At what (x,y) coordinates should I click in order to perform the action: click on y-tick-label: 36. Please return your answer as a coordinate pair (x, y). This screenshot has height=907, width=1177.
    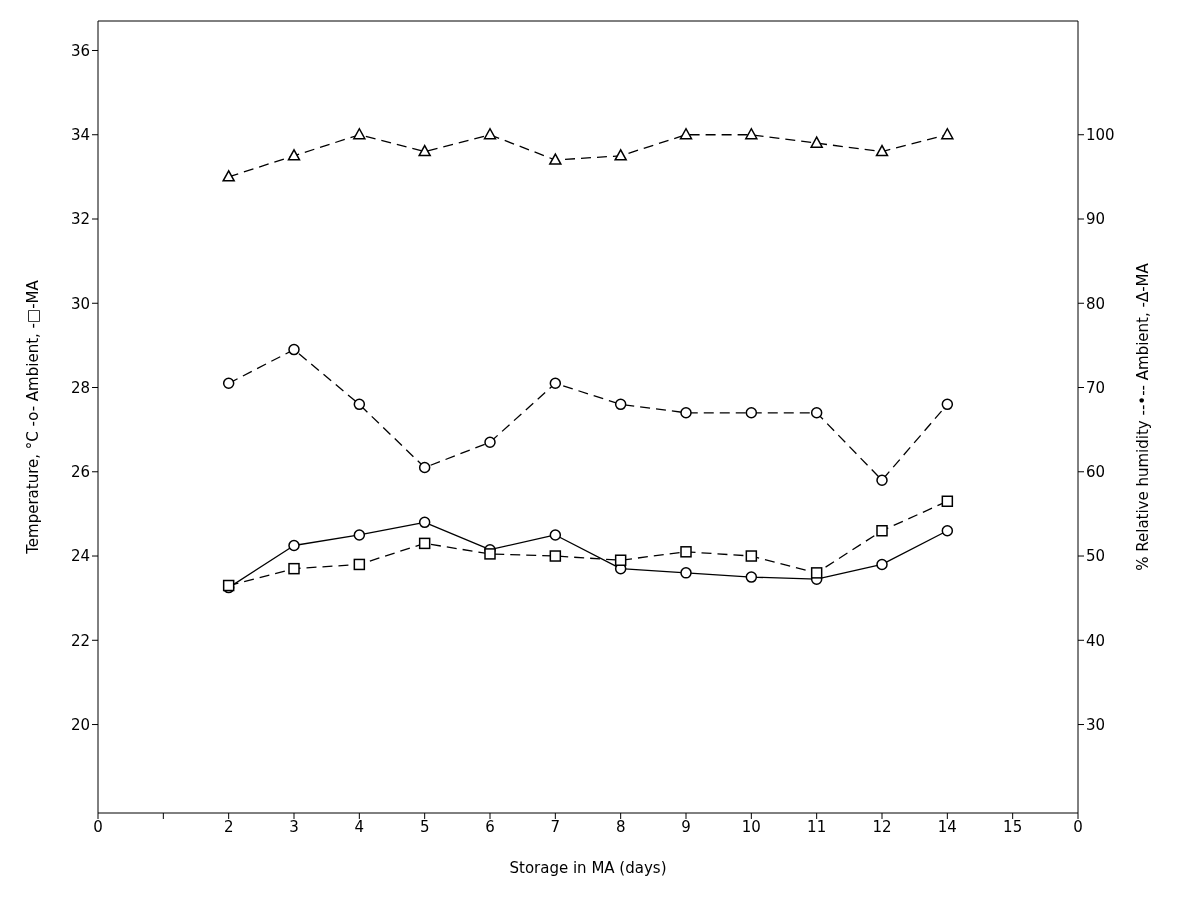
    Looking at the image, I should click on (80, 50).